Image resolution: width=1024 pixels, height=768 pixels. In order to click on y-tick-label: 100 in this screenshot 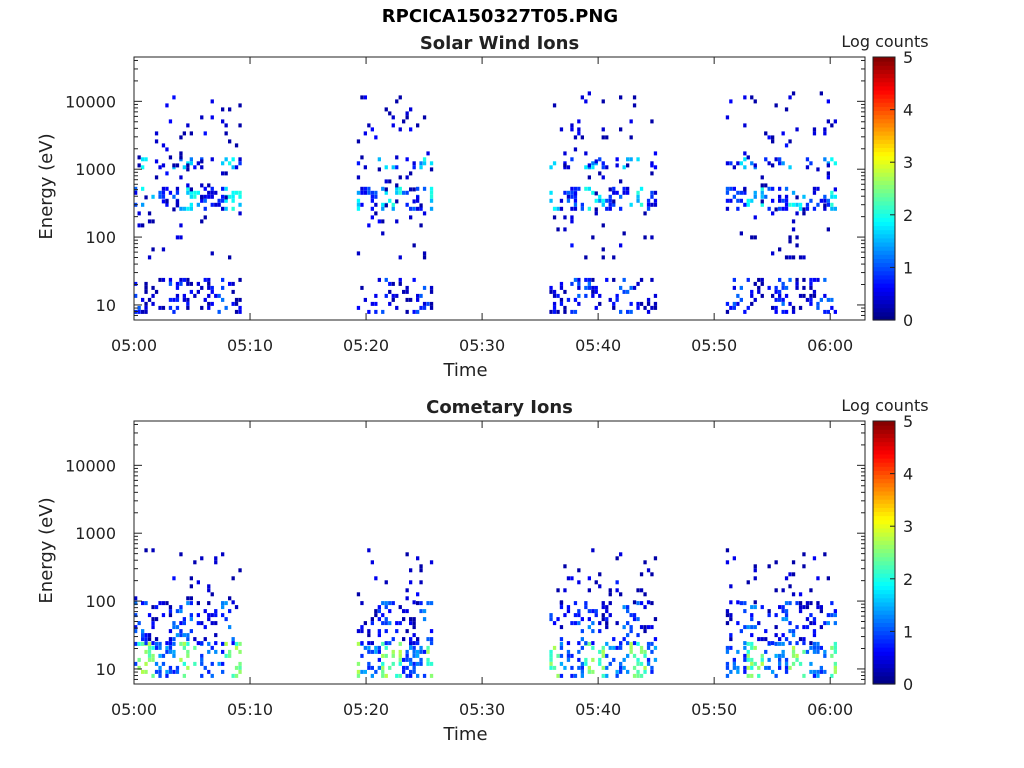, I will do `click(100, 237)`.